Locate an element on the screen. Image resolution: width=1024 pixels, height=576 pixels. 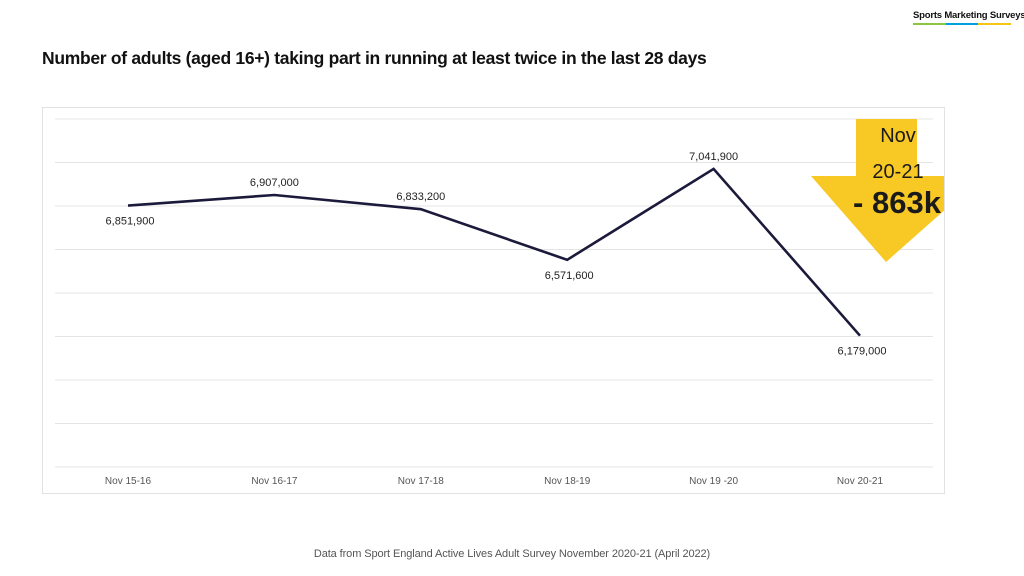
decline-callout: Nov 20-21 - 863k is located at coordinates (877, 190).